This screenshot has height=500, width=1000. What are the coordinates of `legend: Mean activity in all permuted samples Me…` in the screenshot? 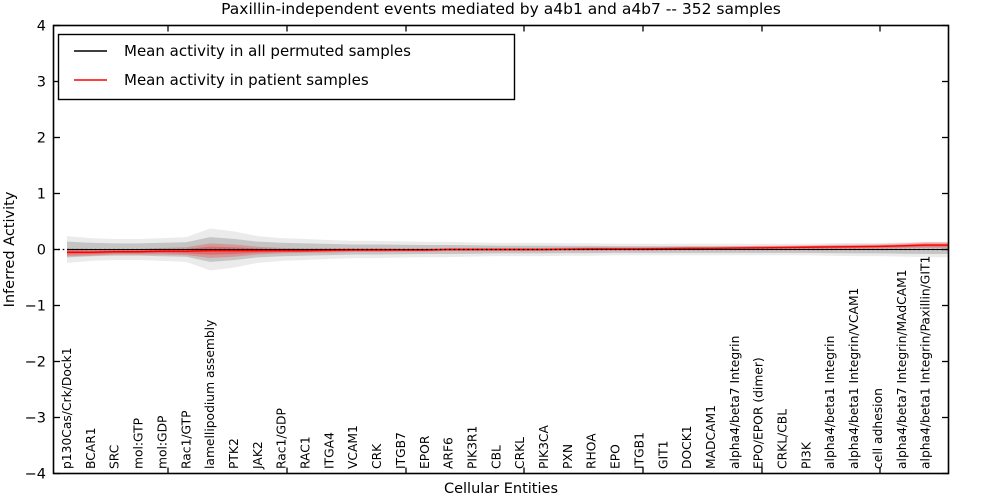 It's located at (286, 67).